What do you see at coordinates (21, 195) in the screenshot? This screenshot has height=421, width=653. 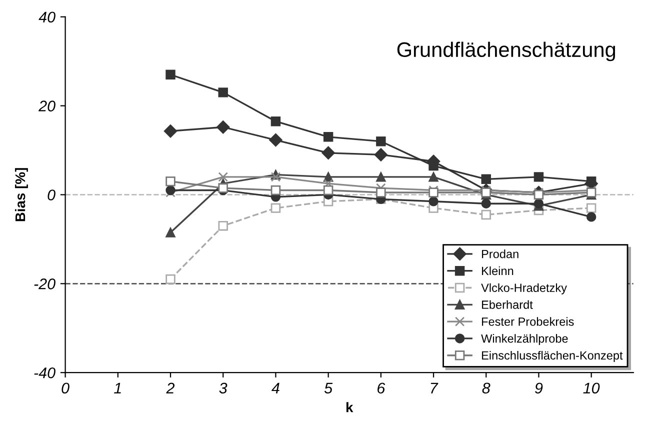 I see `y-axis-title: Bias [%]` at bounding box center [21, 195].